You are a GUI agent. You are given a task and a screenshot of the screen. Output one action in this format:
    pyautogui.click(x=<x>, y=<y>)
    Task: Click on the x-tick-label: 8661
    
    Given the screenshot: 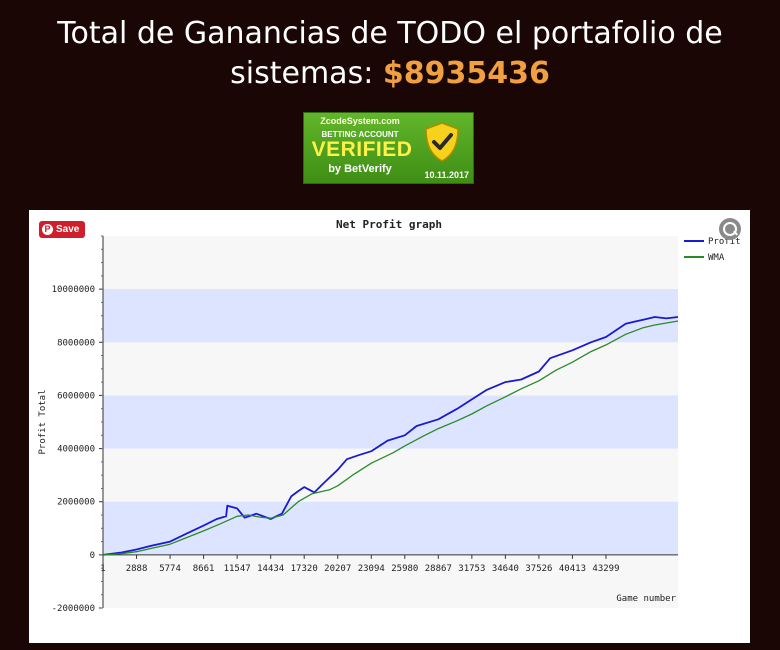 What is the action you would take?
    pyautogui.click(x=204, y=569)
    